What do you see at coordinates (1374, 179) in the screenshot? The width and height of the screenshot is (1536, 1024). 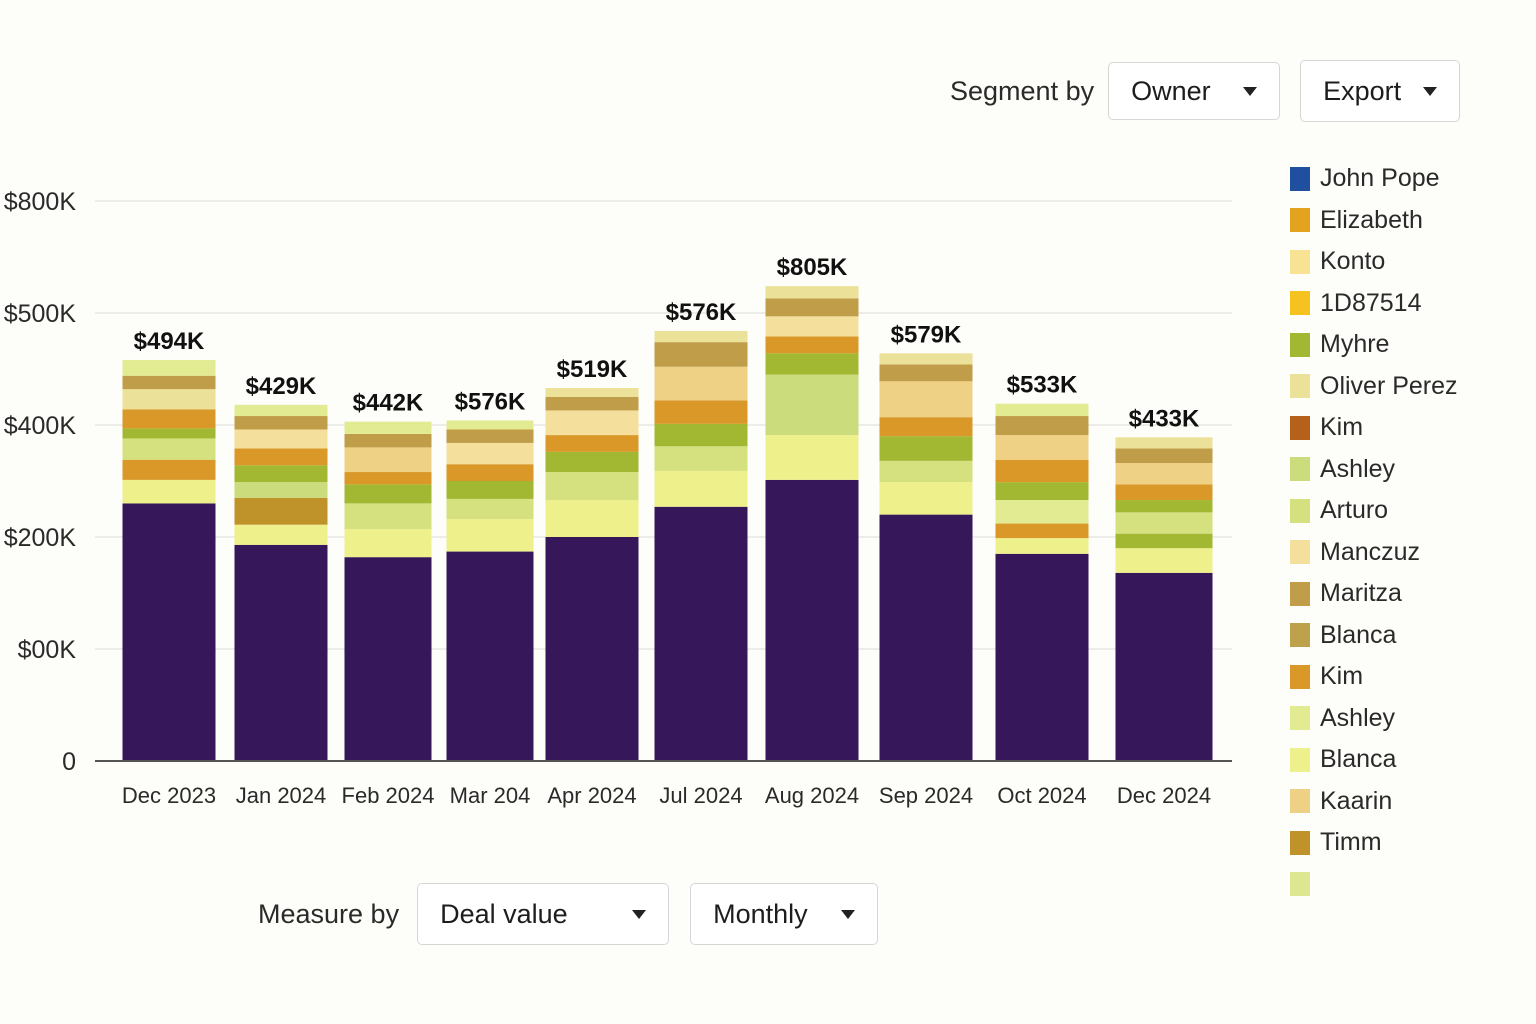 I see `legend-item: John Pope` at bounding box center [1374, 179].